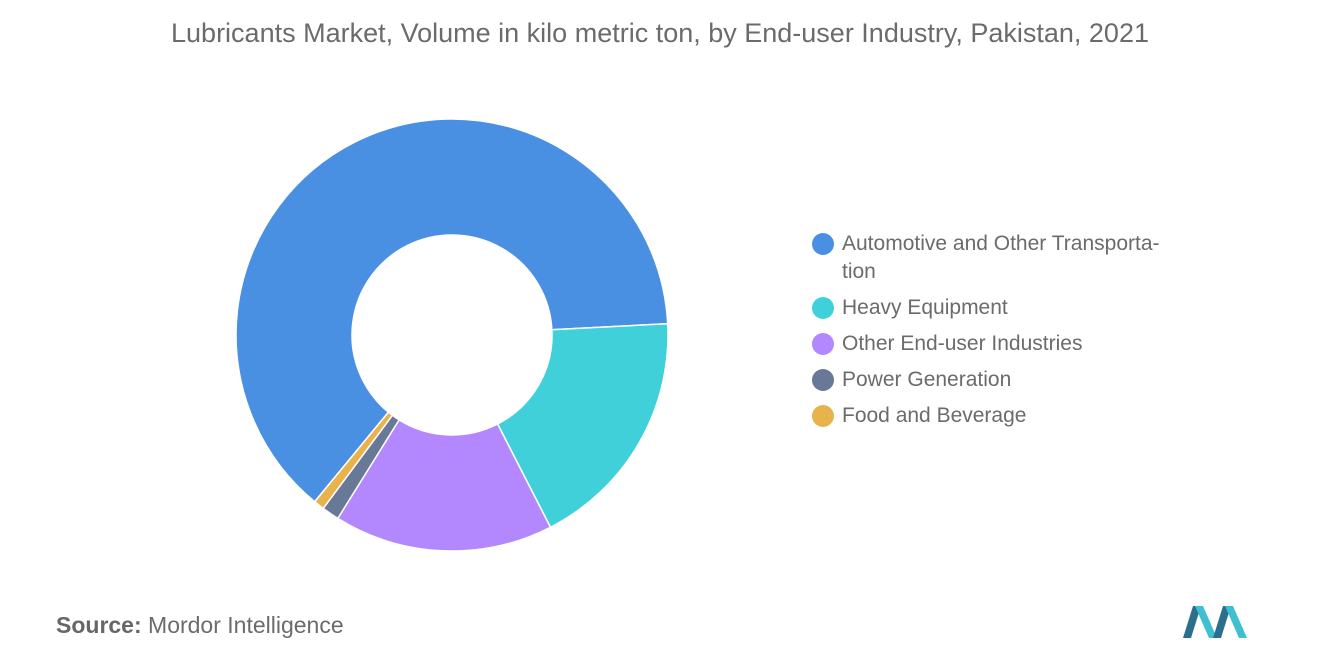  I want to click on source-note: Source: Mordor Intelligence, so click(200, 625).